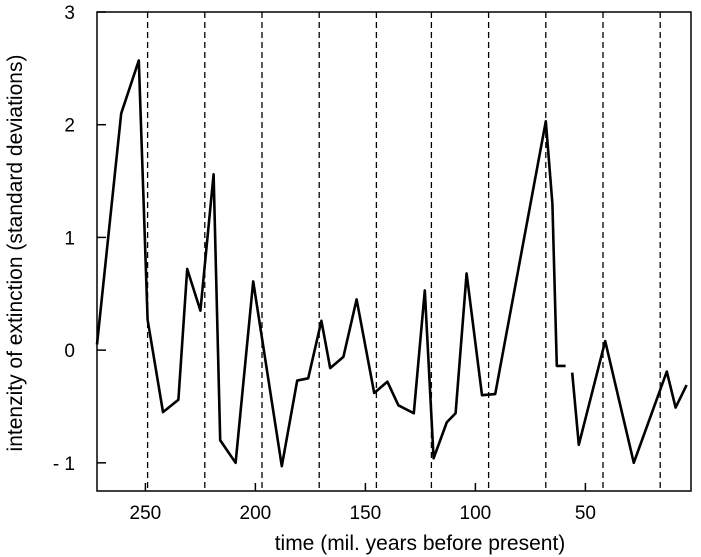  I want to click on y-tick-label-0: 3, so click(69, 13).